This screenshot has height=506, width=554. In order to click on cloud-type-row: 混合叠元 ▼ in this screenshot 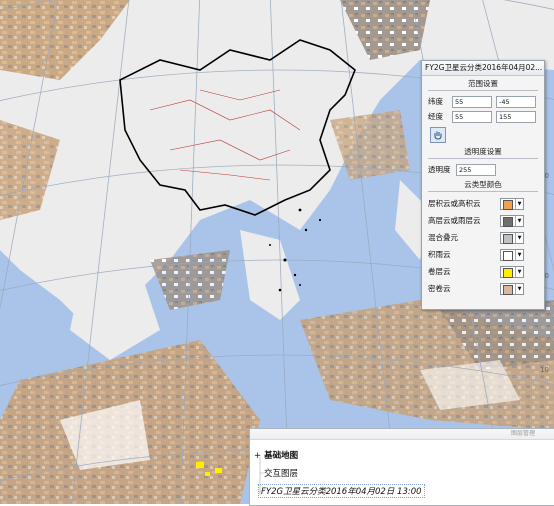, I will do `click(483, 237)`.